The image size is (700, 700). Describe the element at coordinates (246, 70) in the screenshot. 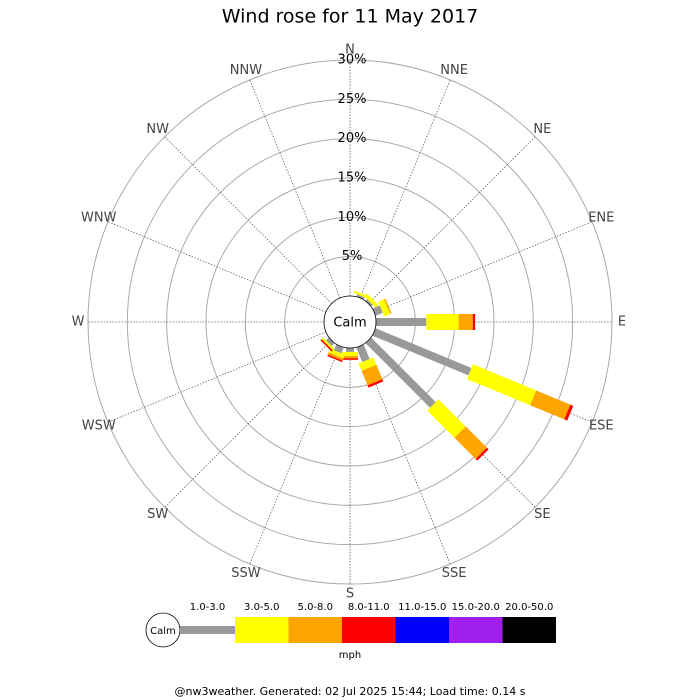

I see `direction-label: NNW` at that location.